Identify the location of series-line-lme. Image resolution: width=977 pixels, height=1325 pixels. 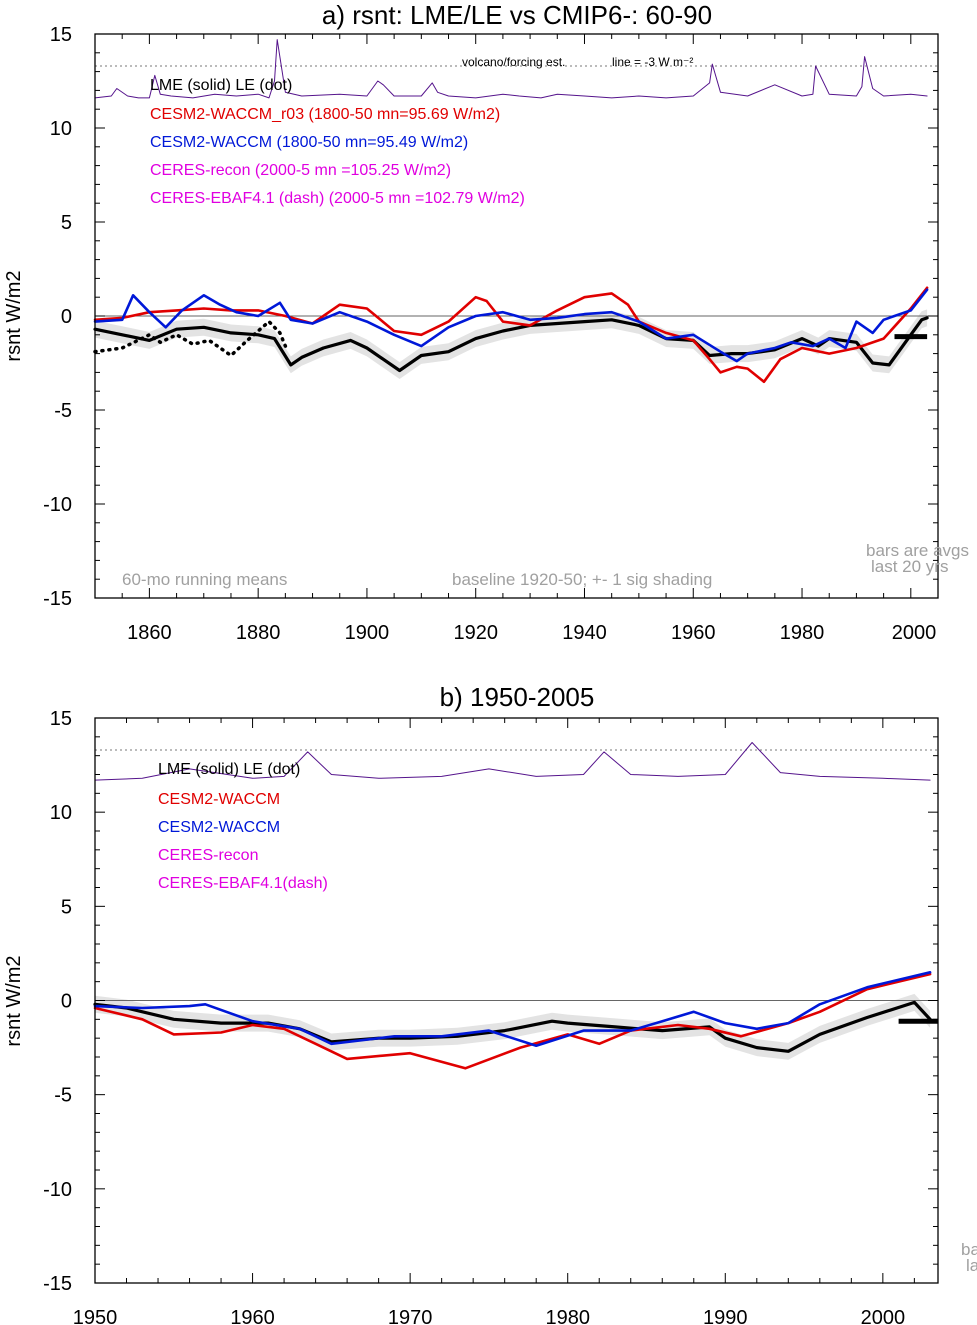
(512, 1026).